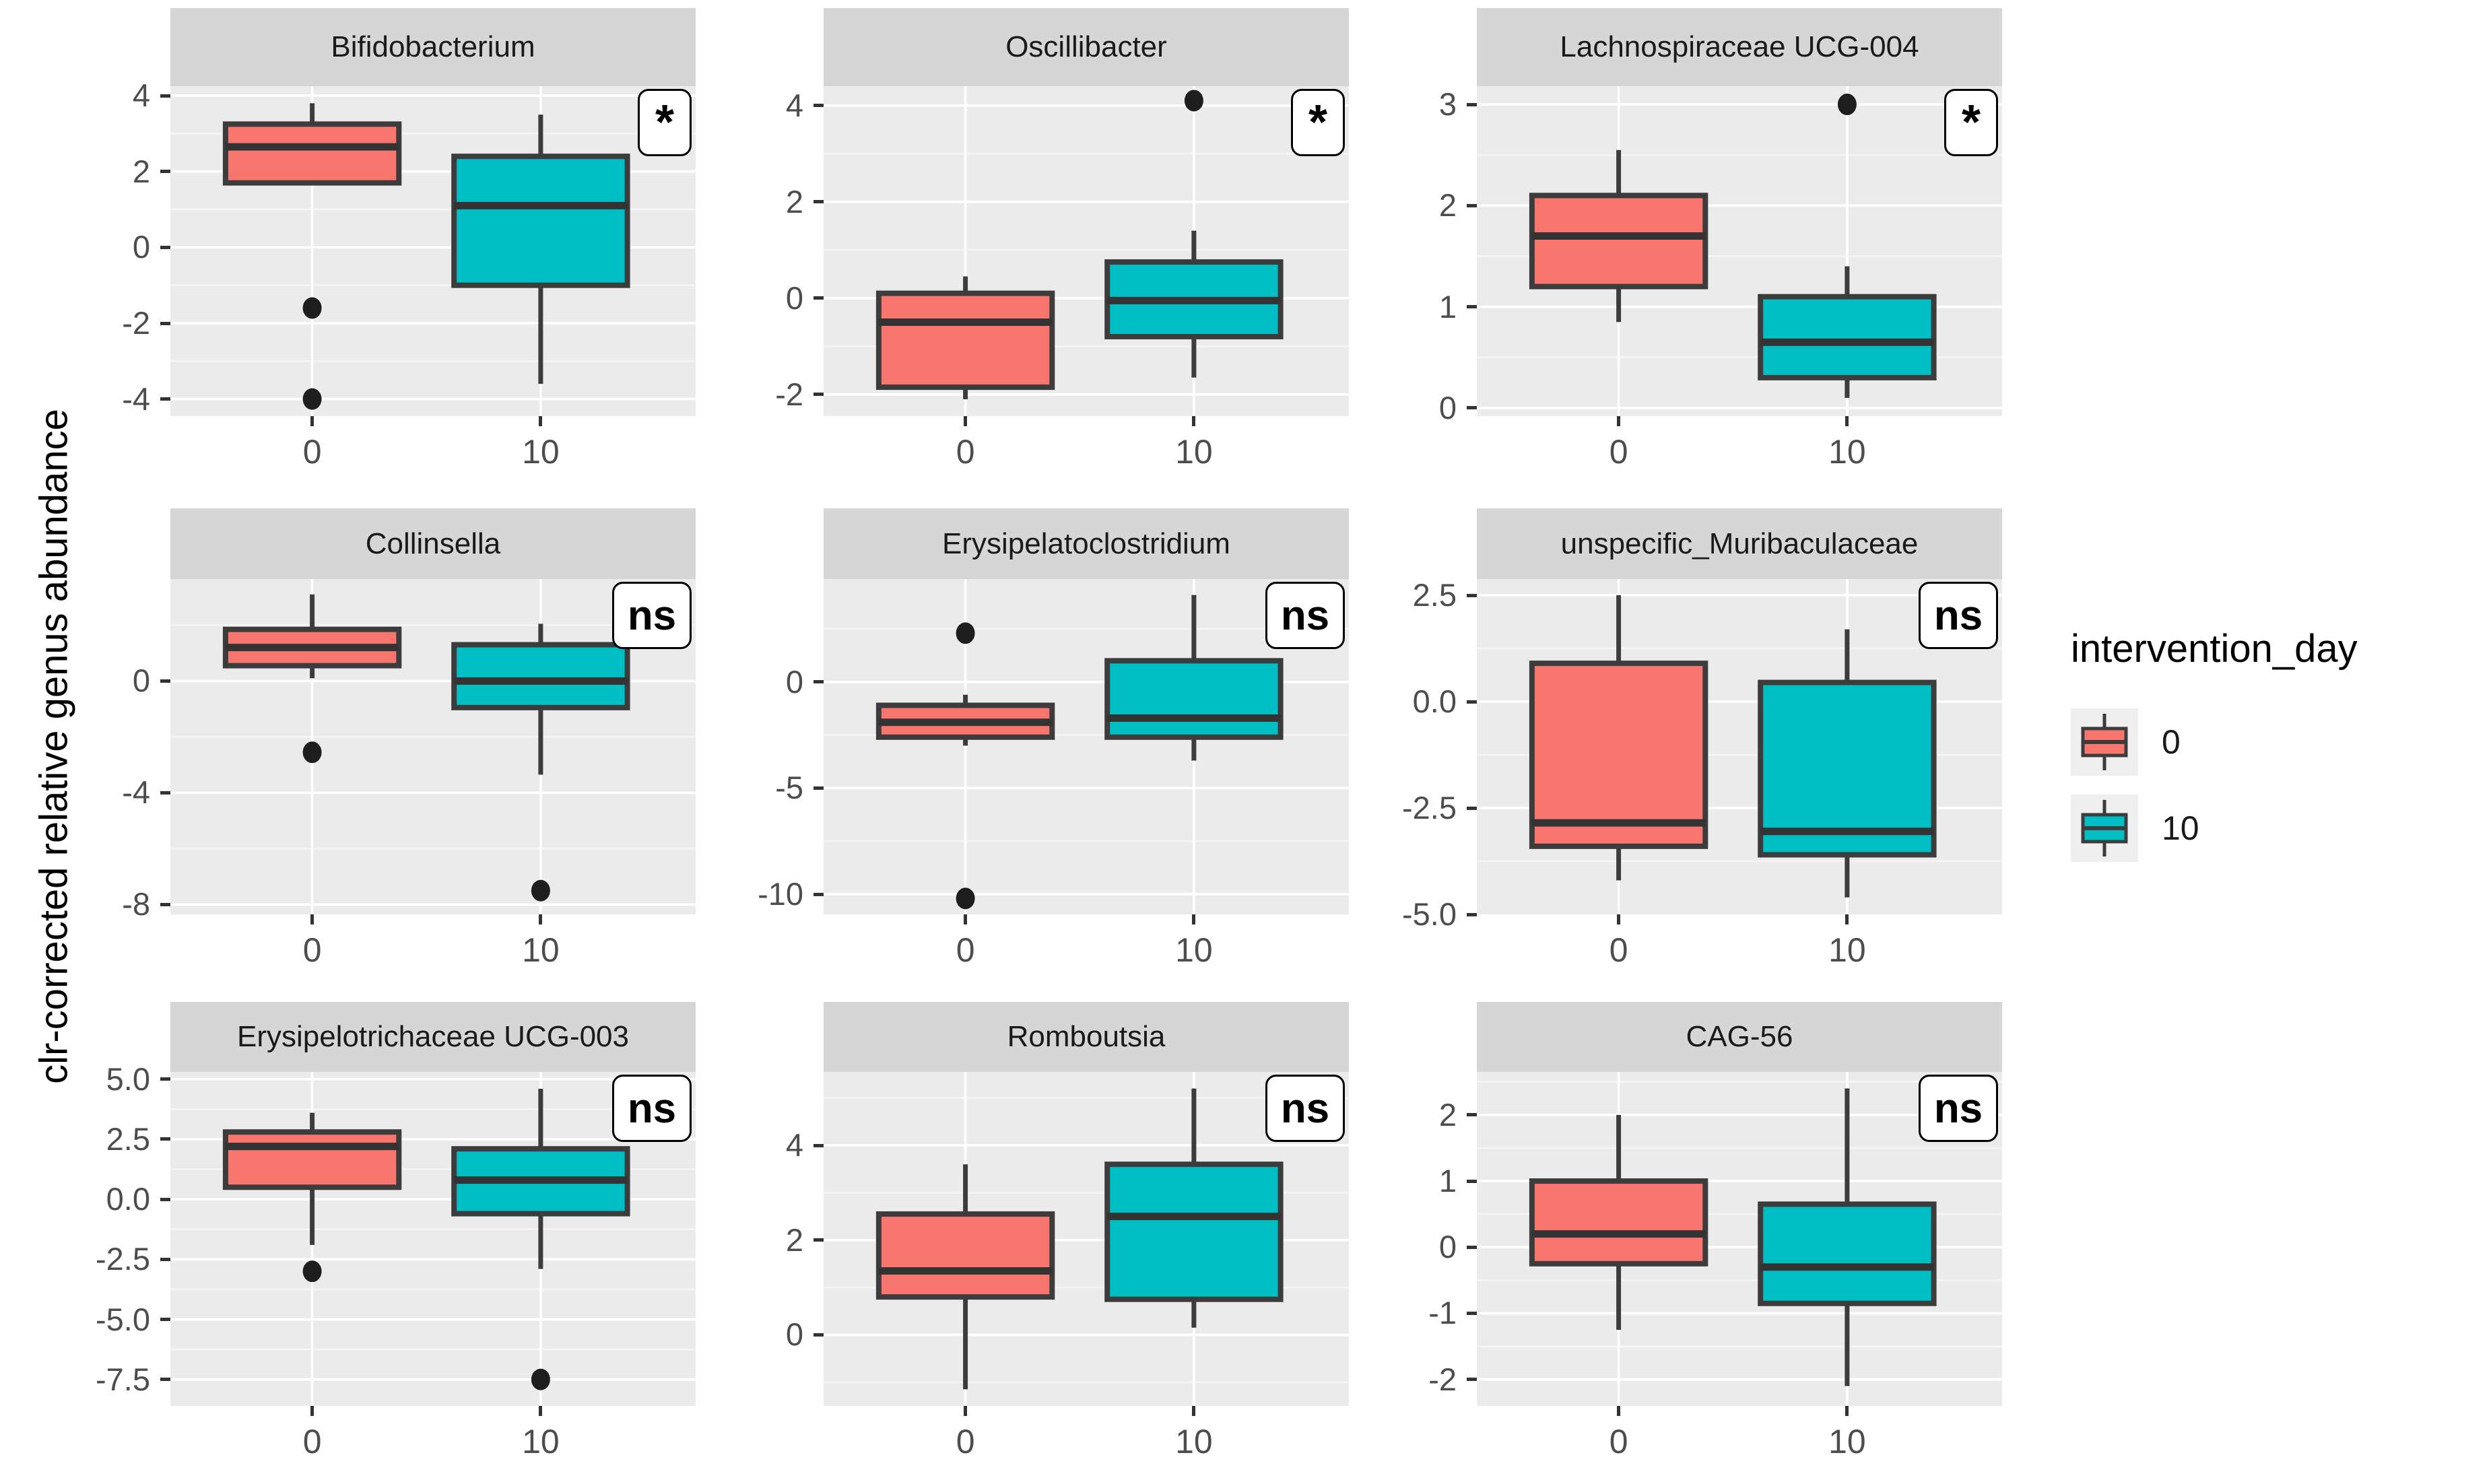 This screenshot has height=1484, width=2491. I want to click on y-tick-label: -5, so click(789, 788).